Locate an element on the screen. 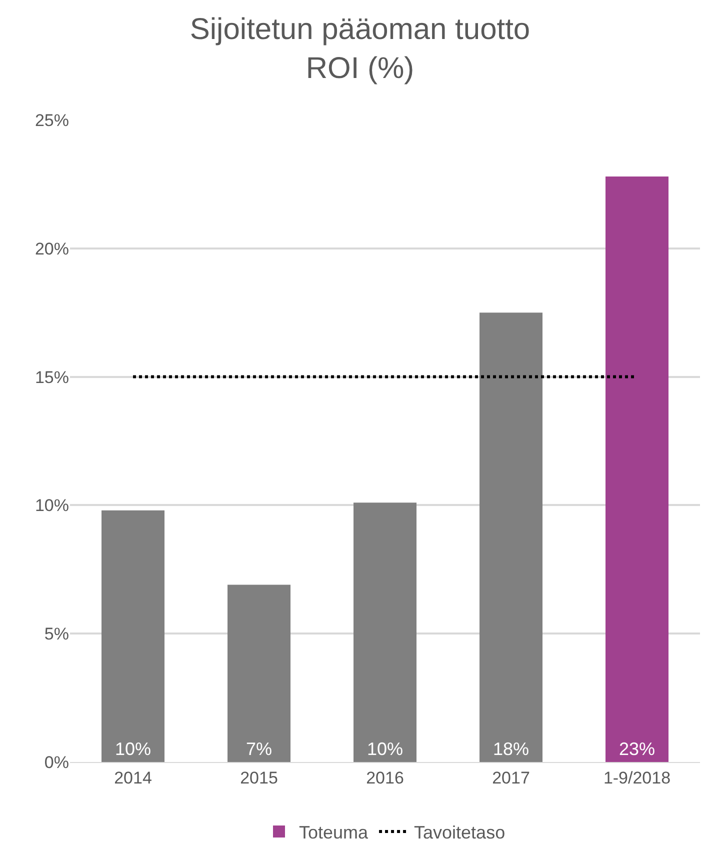 The width and height of the screenshot is (720, 862). y-tick-label: 25% is located at coordinates (51, 120).